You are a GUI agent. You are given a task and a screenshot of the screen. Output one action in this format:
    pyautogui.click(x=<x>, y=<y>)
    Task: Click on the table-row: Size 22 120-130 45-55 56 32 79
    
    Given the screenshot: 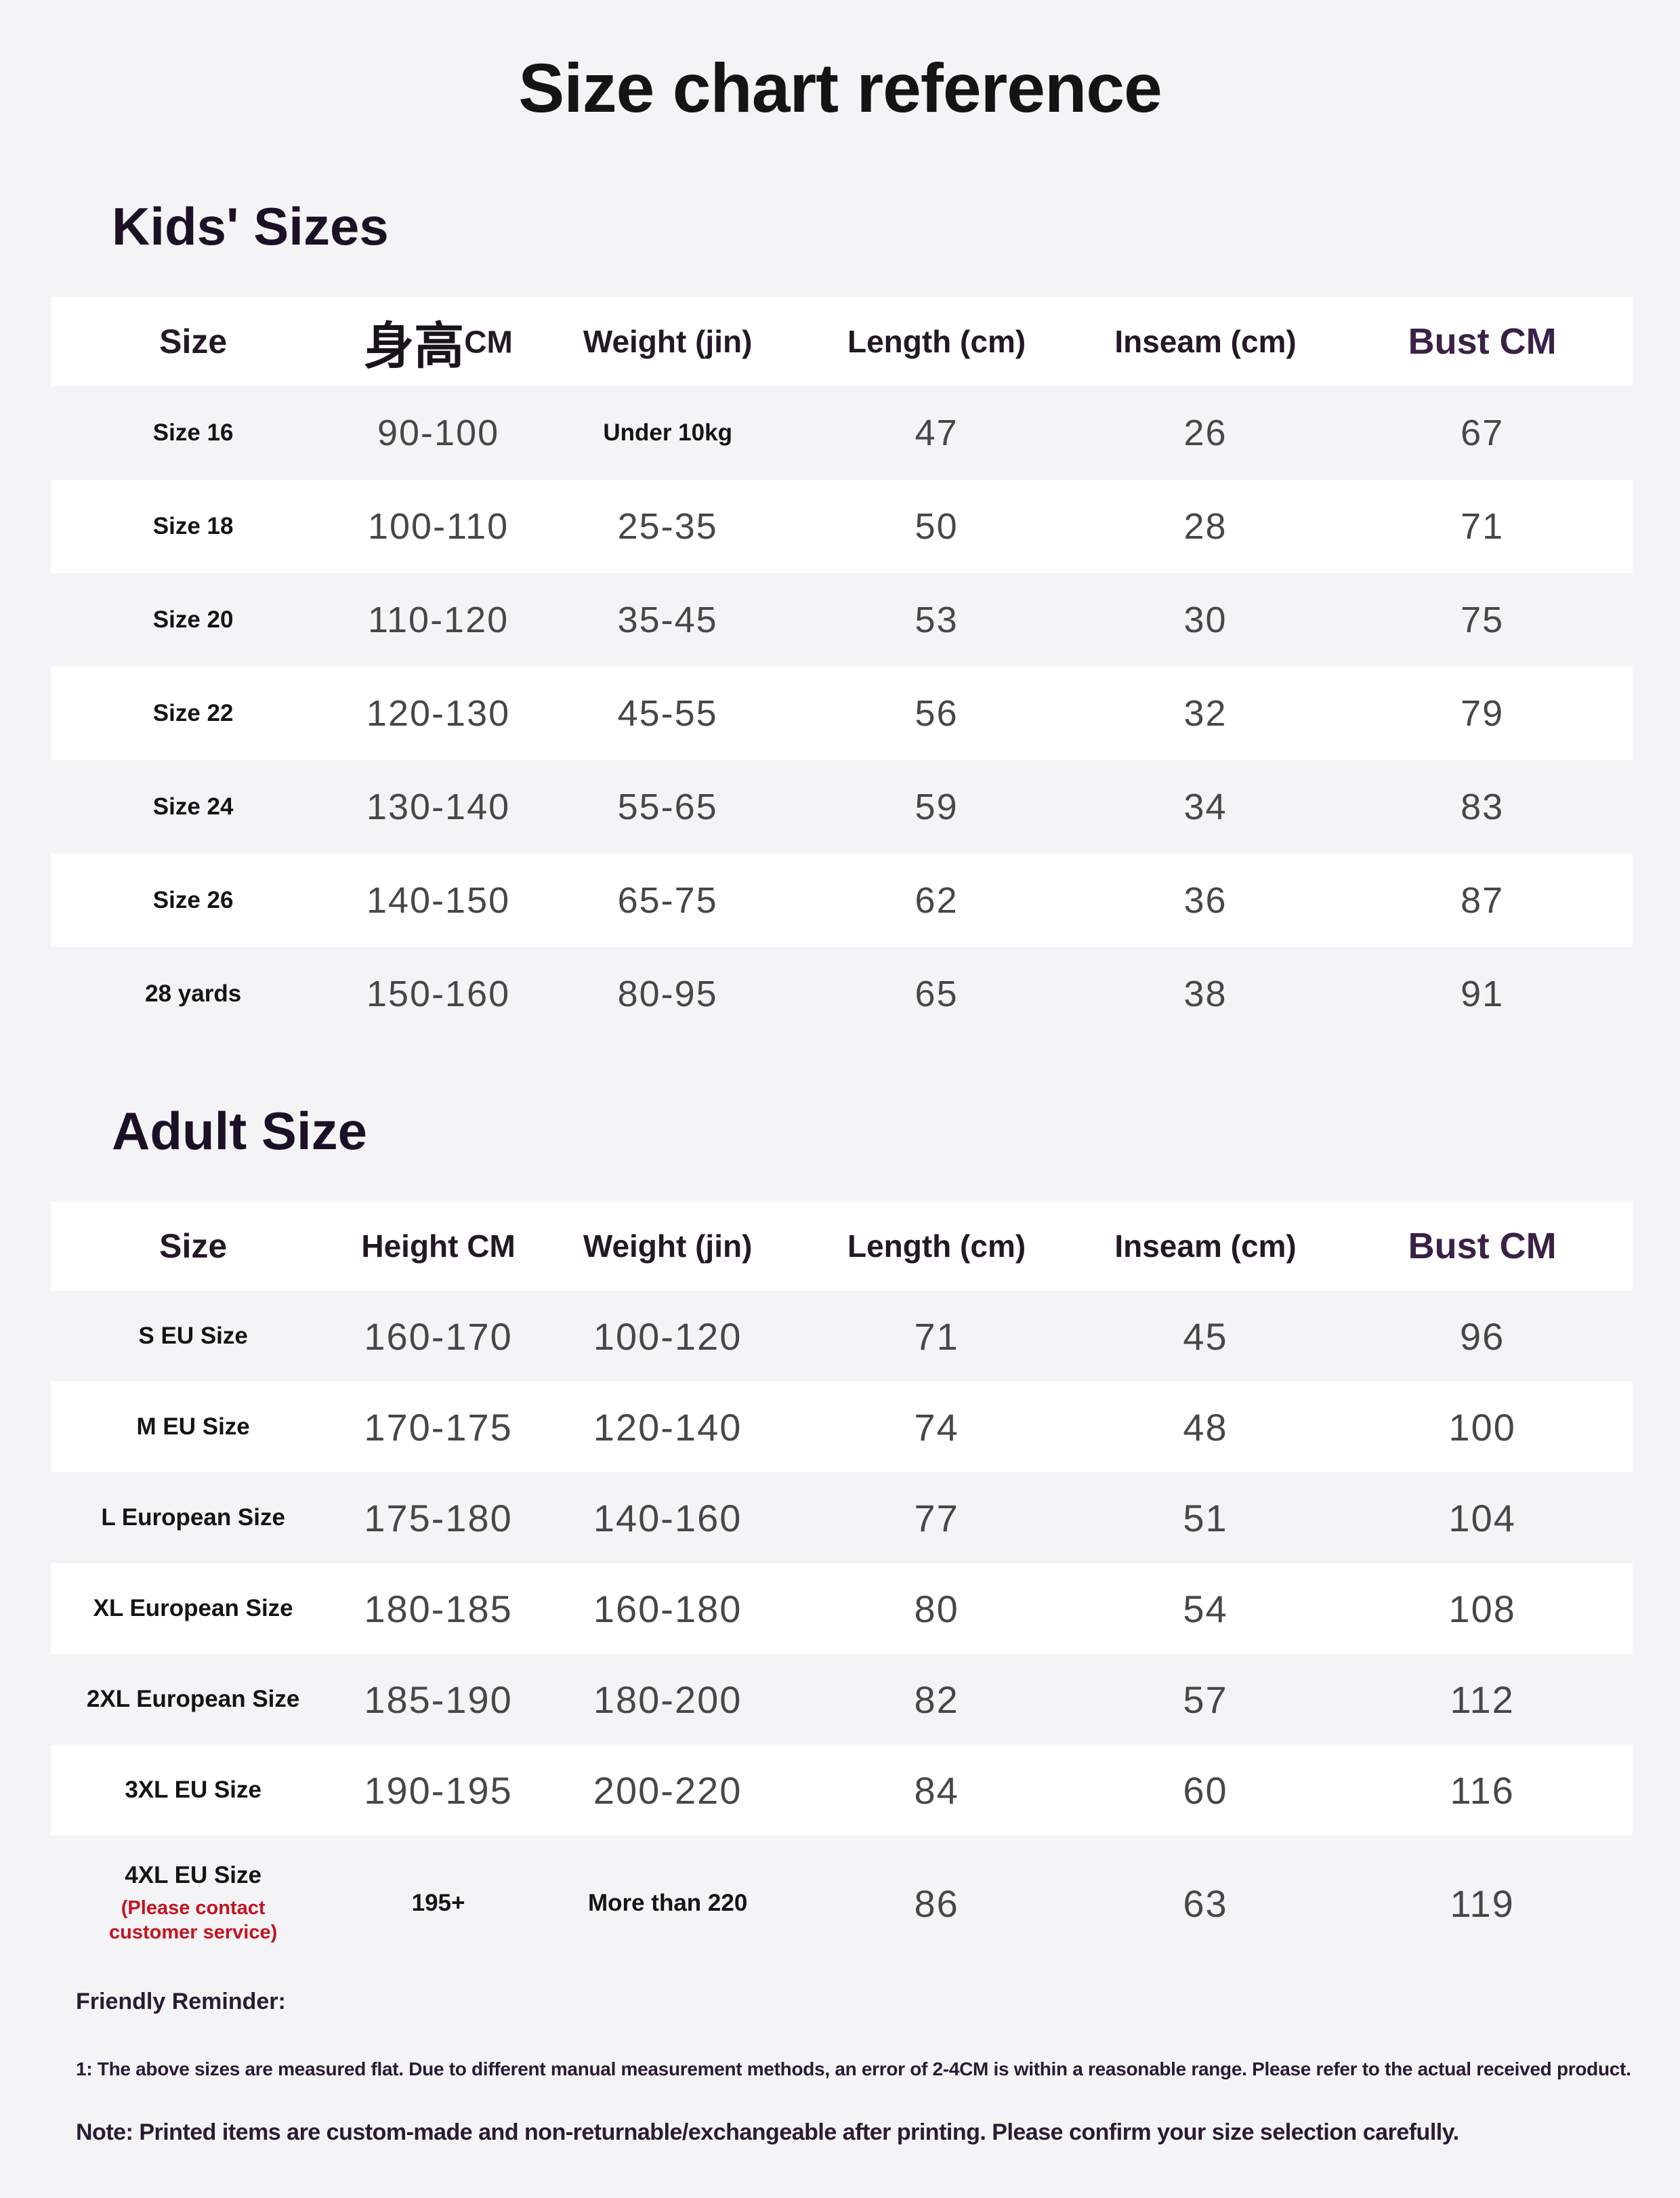 What is the action you would take?
    pyautogui.click(x=842, y=713)
    